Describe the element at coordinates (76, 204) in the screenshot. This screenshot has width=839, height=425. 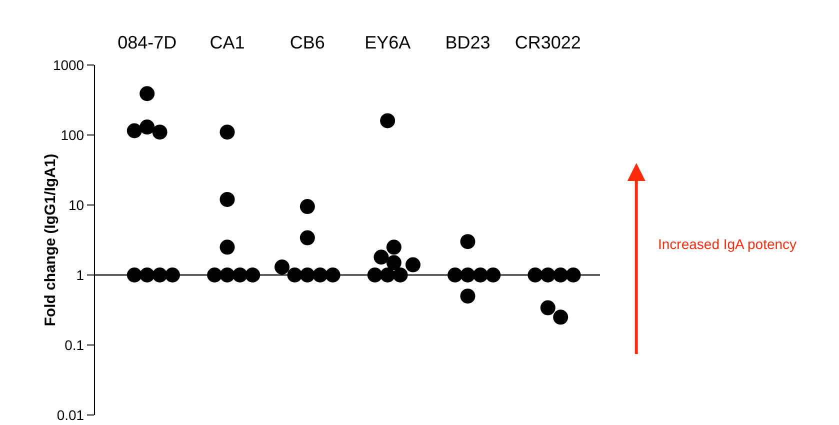
I see `y-tick-label: 10` at that location.